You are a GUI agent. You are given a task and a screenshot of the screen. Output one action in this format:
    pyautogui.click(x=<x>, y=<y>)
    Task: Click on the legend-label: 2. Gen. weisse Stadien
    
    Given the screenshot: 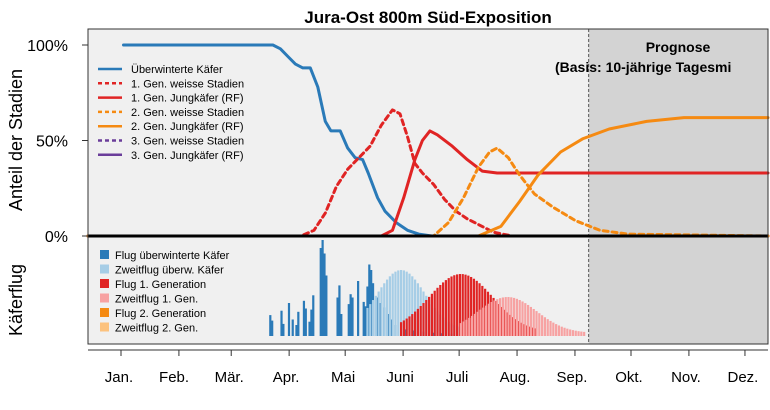 What is the action you would take?
    pyautogui.click(x=187, y=113)
    